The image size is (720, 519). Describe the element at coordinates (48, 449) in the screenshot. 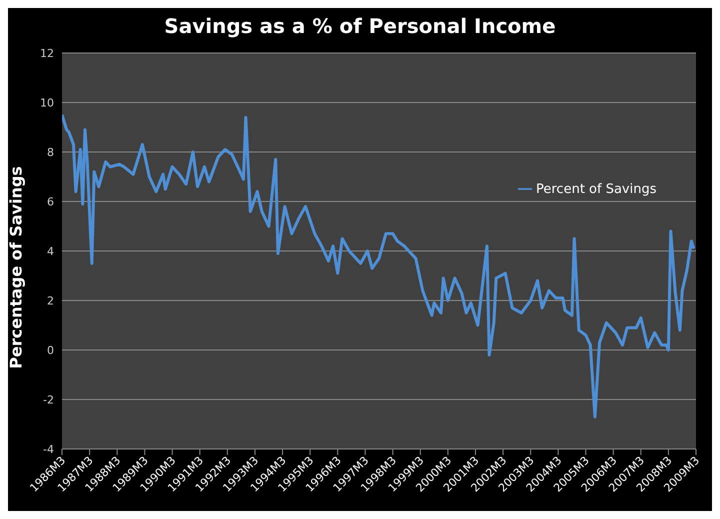

I see `y-tick-label: -4` at that location.